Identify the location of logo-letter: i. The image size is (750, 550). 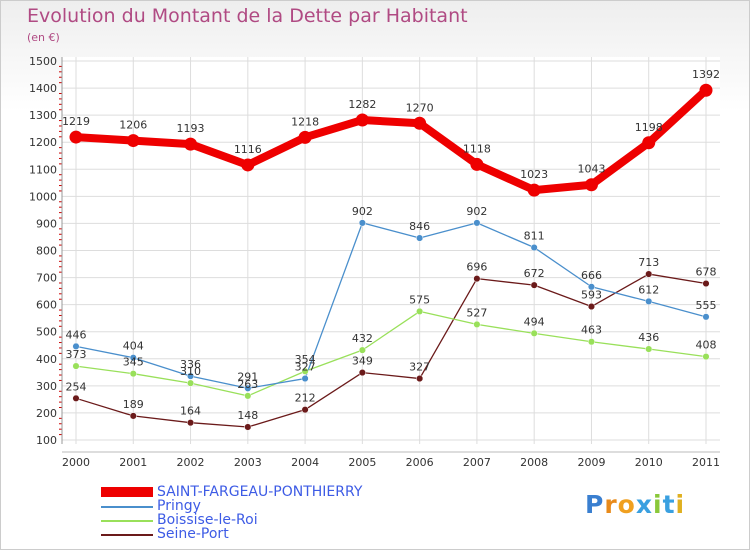
(680, 504).